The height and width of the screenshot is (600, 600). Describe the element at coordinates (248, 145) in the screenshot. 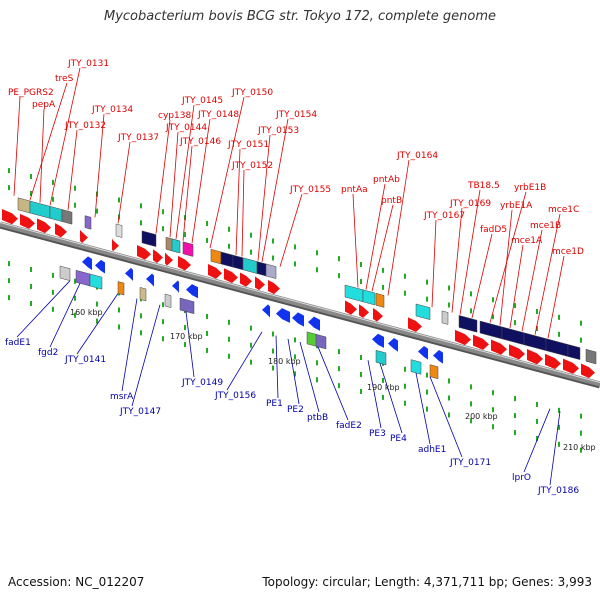

I see `gene-label-top: JTY_0151` at that location.